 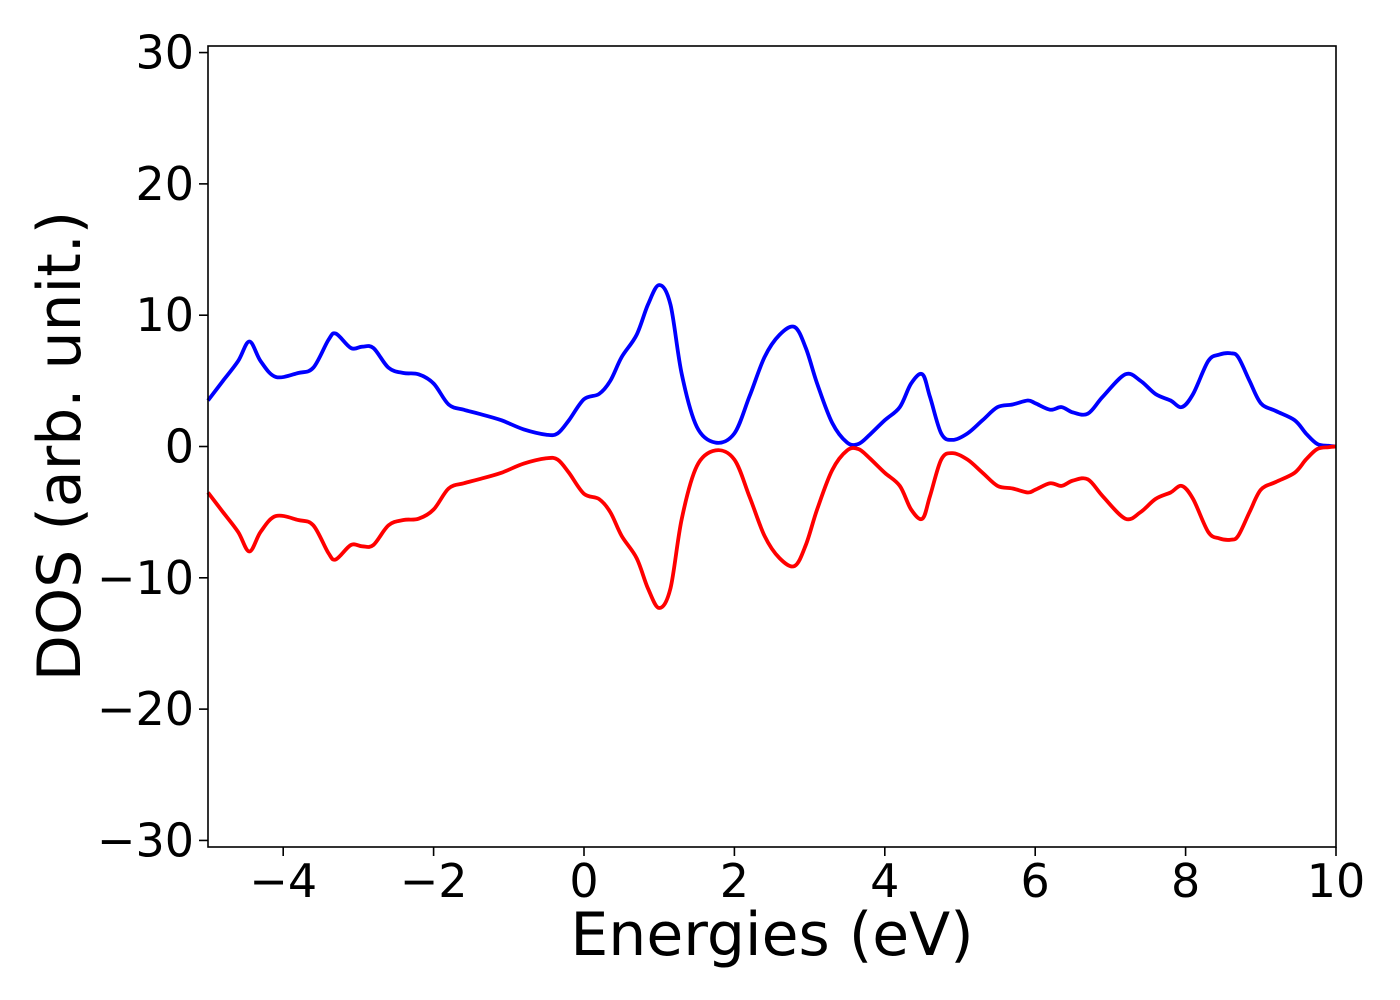 I want to click on x-tick-label: −4, so click(x=283, y=881).